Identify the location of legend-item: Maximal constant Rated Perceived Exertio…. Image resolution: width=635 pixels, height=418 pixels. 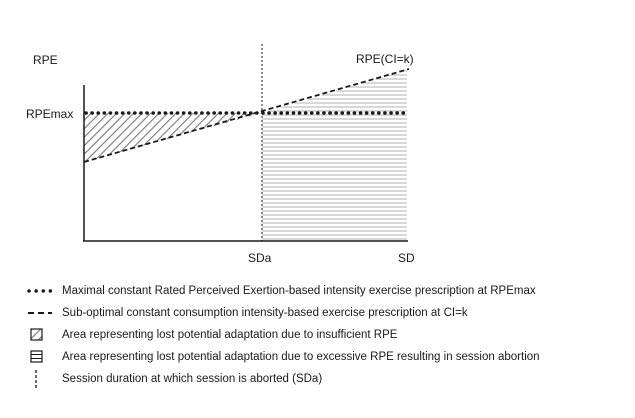
(326, 291).